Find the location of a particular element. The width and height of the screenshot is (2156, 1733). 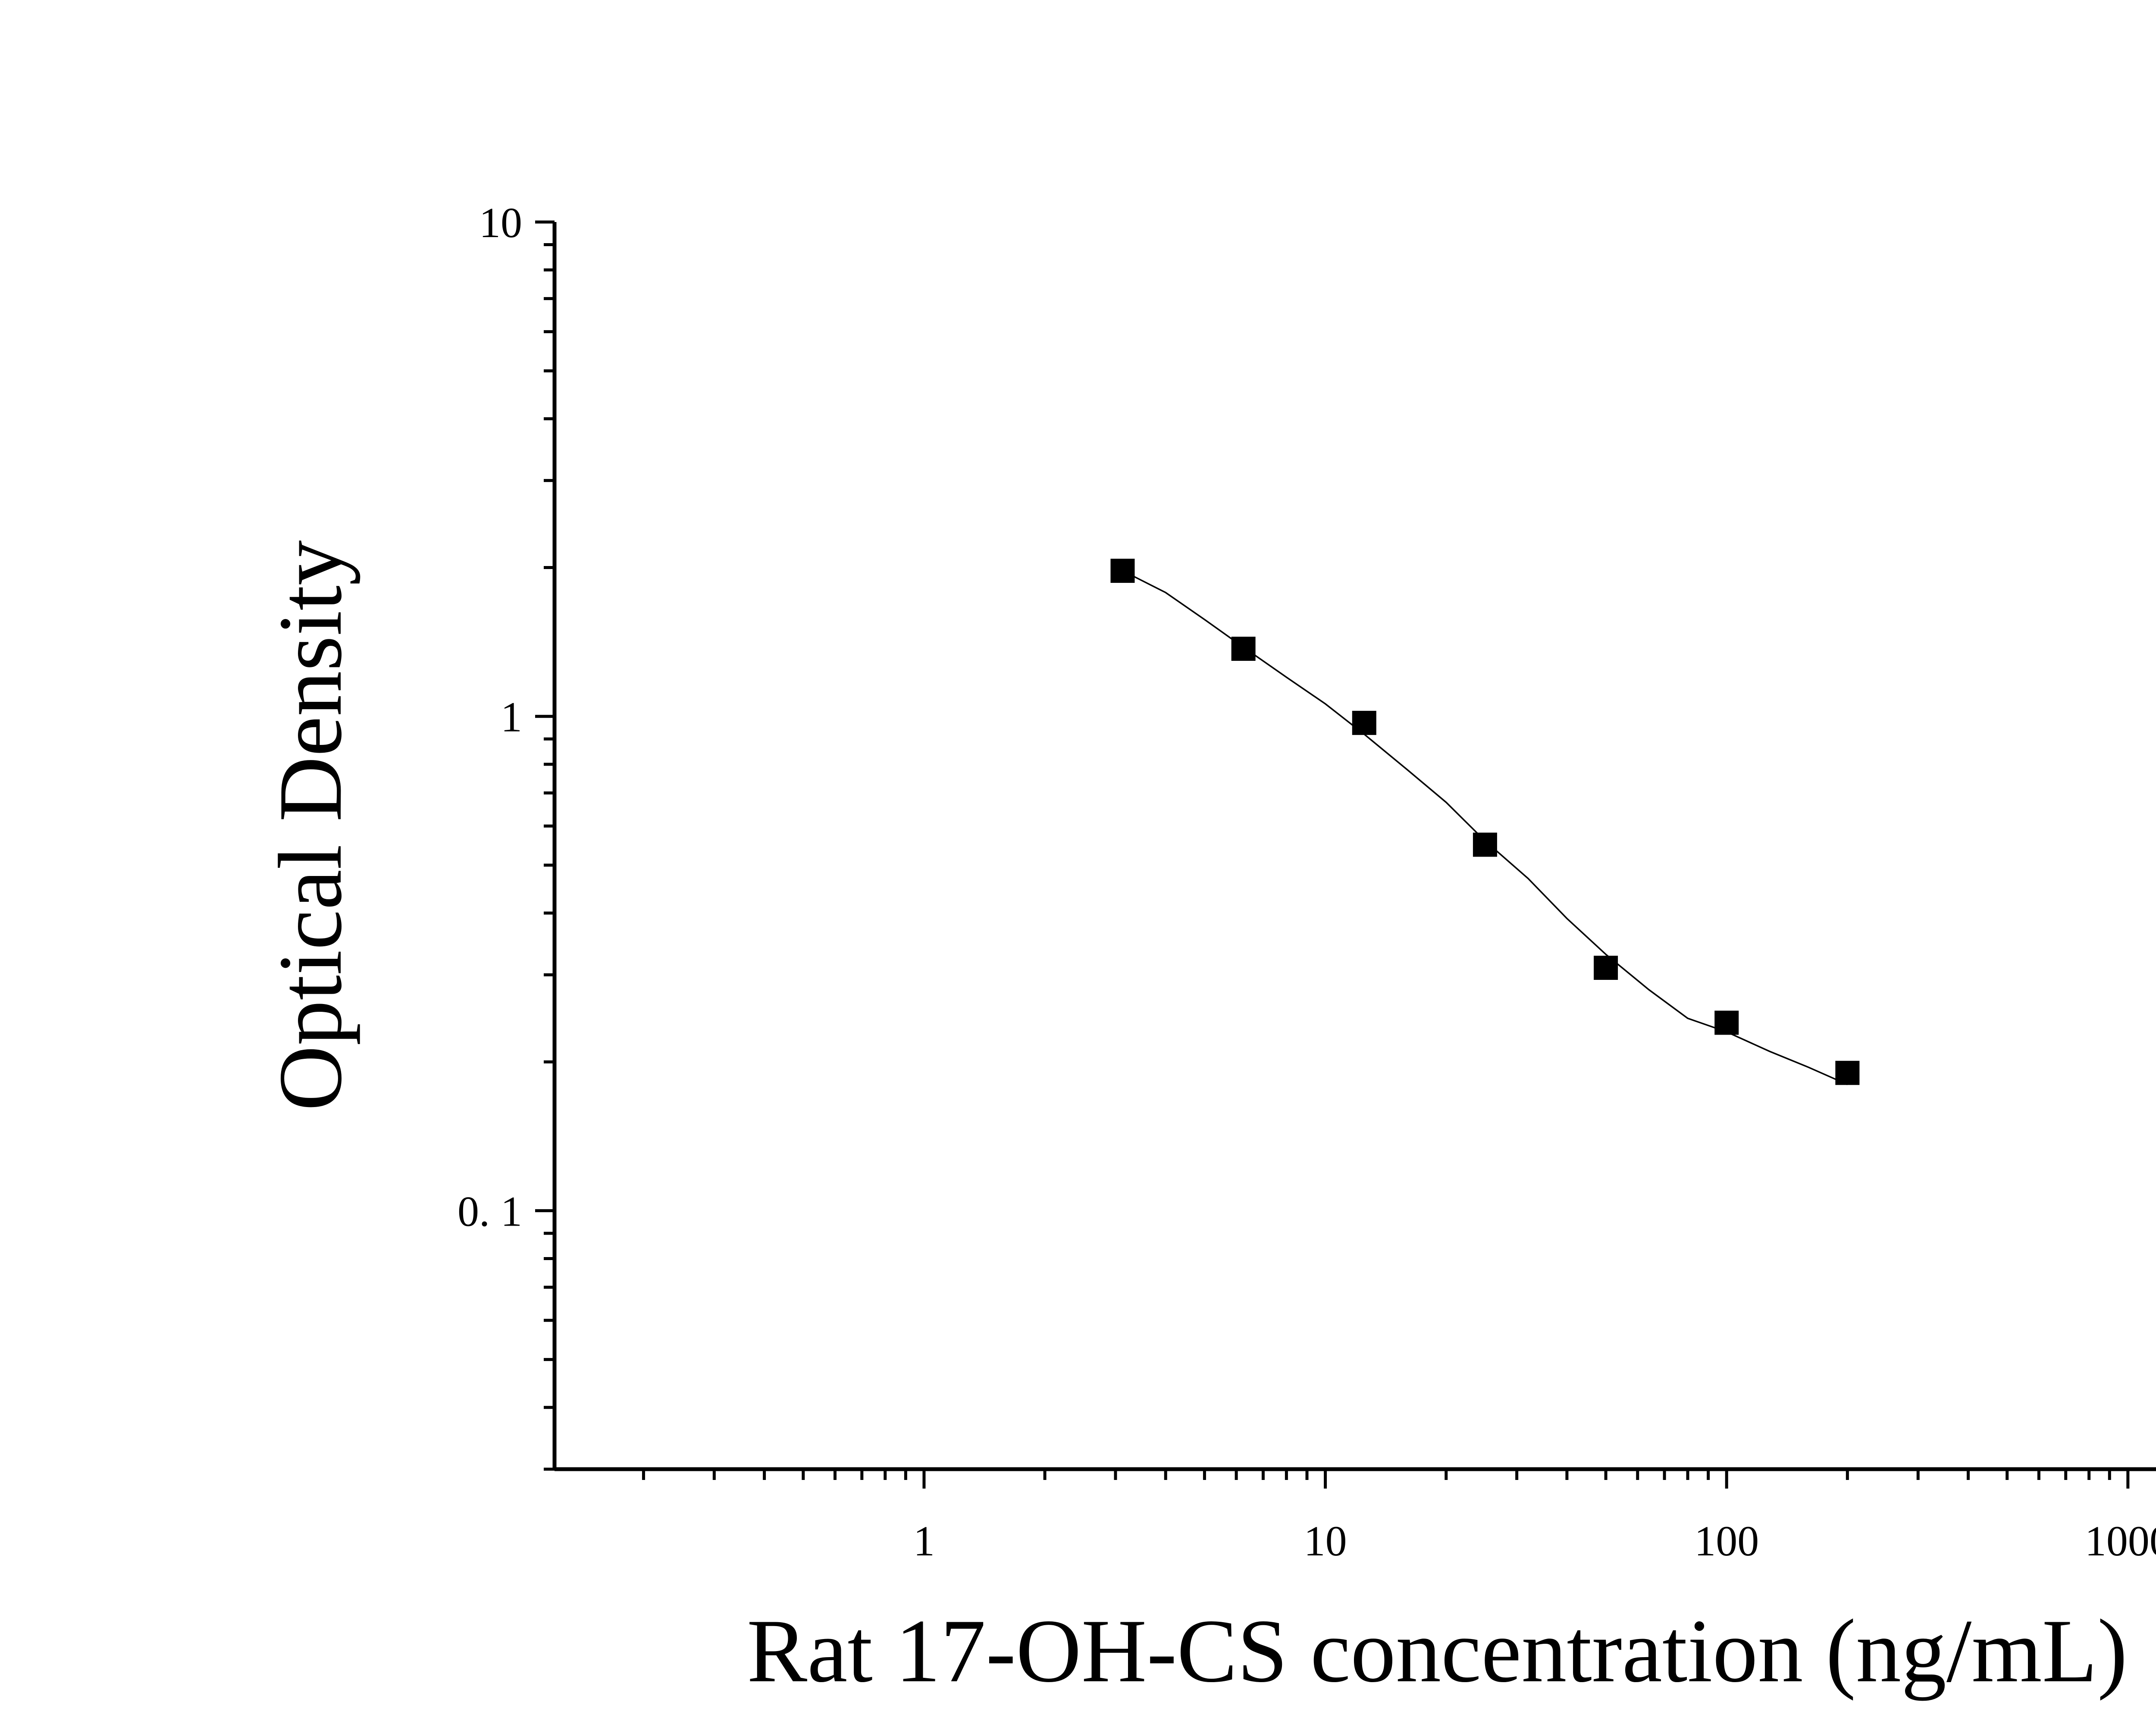

y-tick-label: 0. 1 is located at coordinates (490, 1211).